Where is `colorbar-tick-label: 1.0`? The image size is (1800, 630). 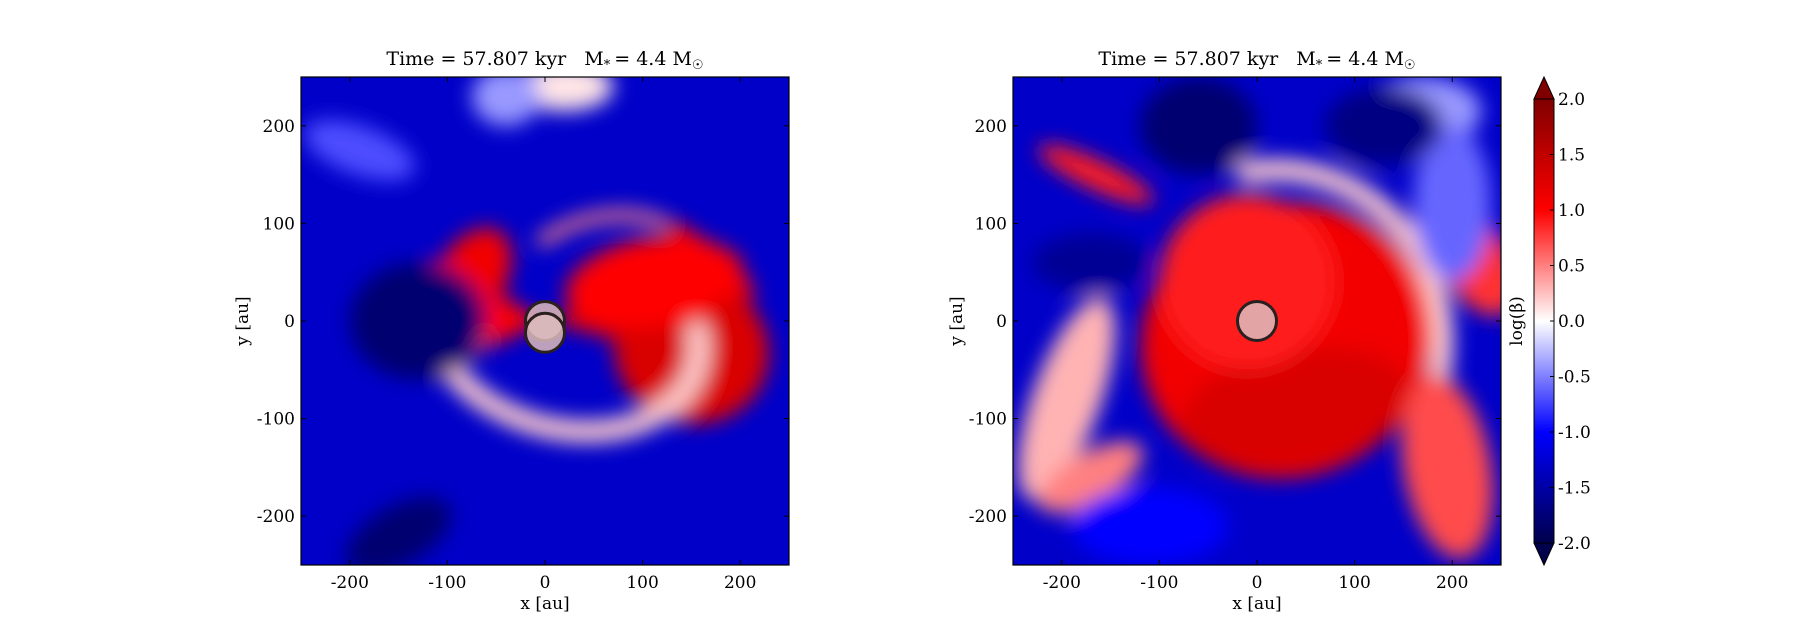
colorbar-tick-label: 1.0 is located at coordinates (1571, 211).